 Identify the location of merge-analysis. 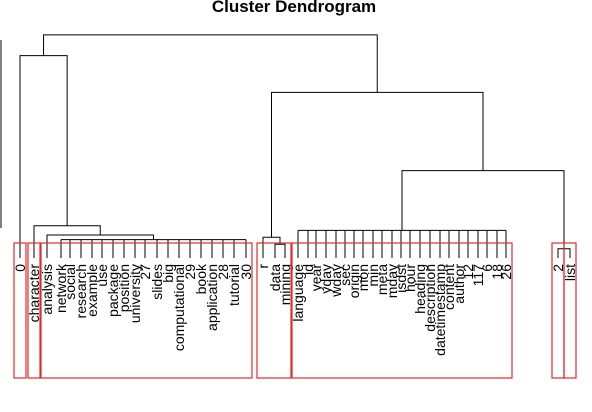
(100, 246).